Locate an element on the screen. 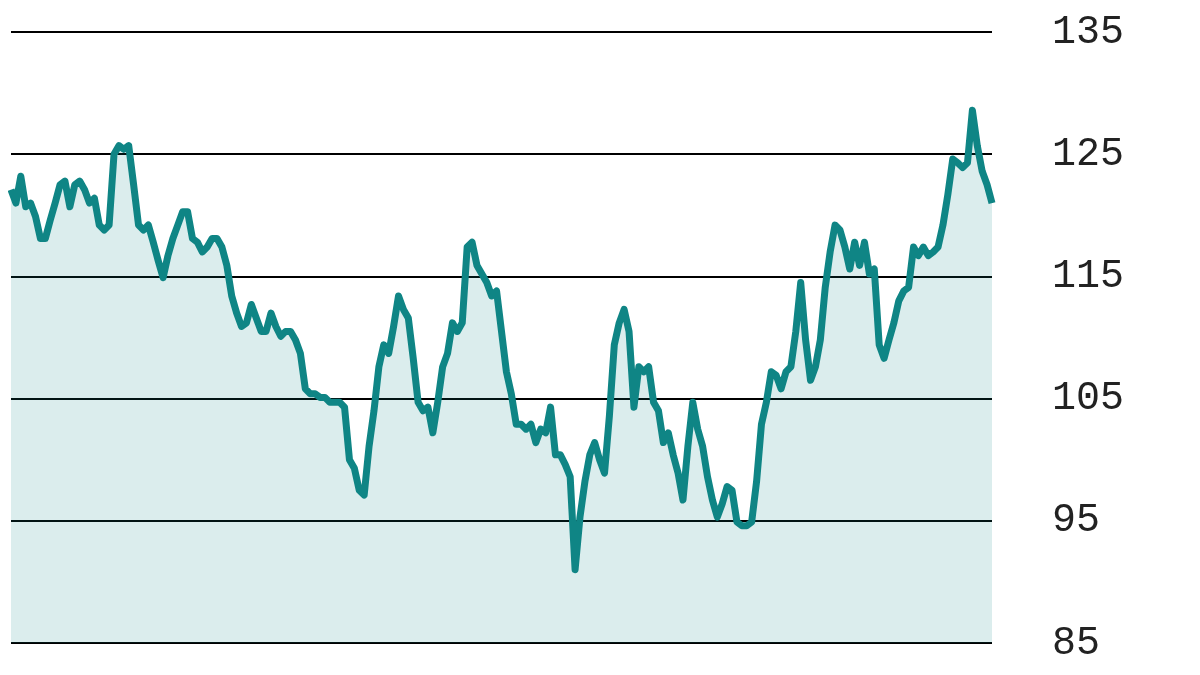  y-tick-label: 125 is located at coordinates (1088, 154).